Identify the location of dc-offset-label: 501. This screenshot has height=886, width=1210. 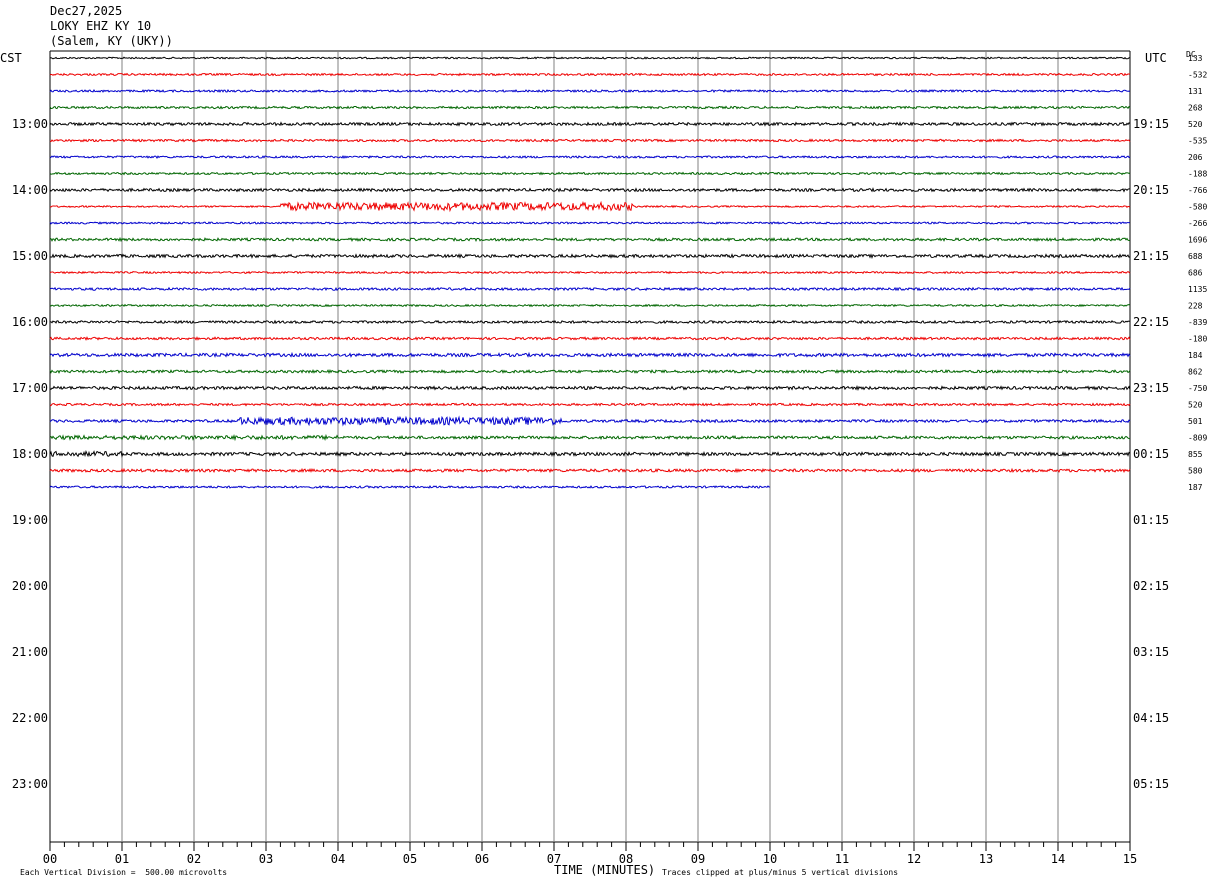
(1195, 421).